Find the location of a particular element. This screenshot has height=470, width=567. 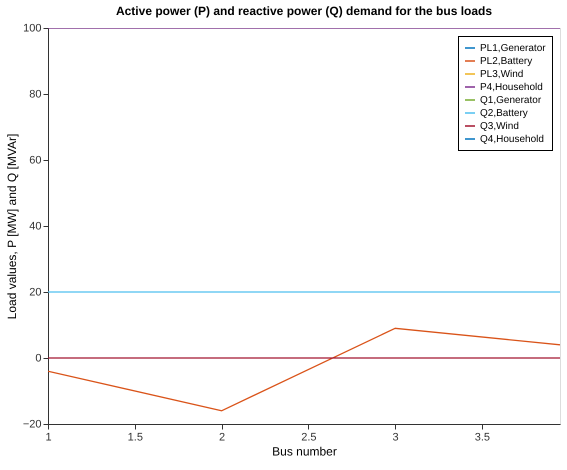

y-tick-label: 0 is located at coordinates (38, 358).